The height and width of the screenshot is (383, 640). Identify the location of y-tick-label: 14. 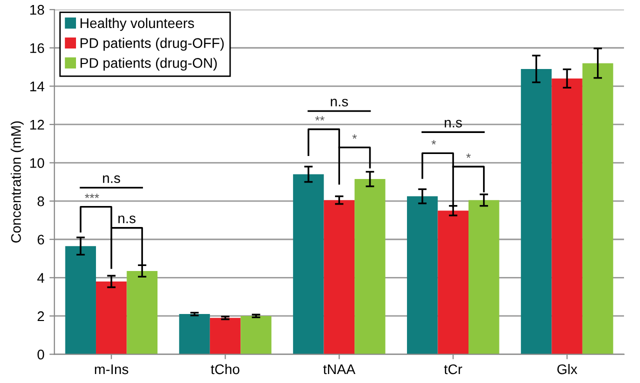
(37, 87).